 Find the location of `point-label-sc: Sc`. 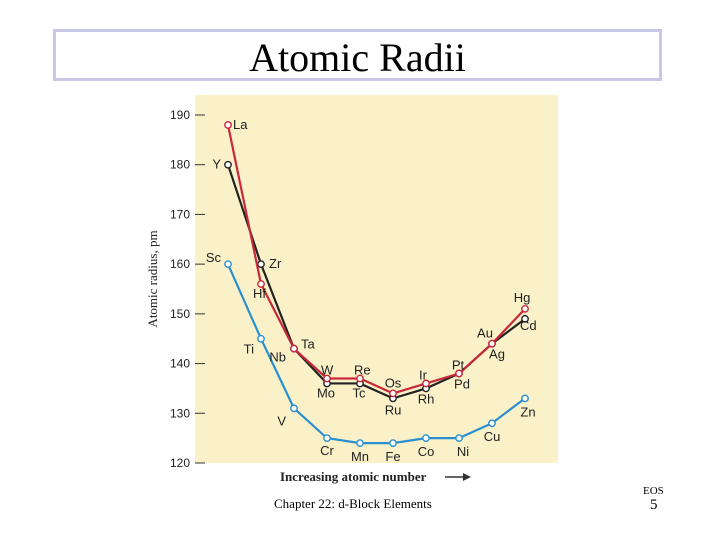

point-label-sc: Sc is located at coordinates (214, 257).